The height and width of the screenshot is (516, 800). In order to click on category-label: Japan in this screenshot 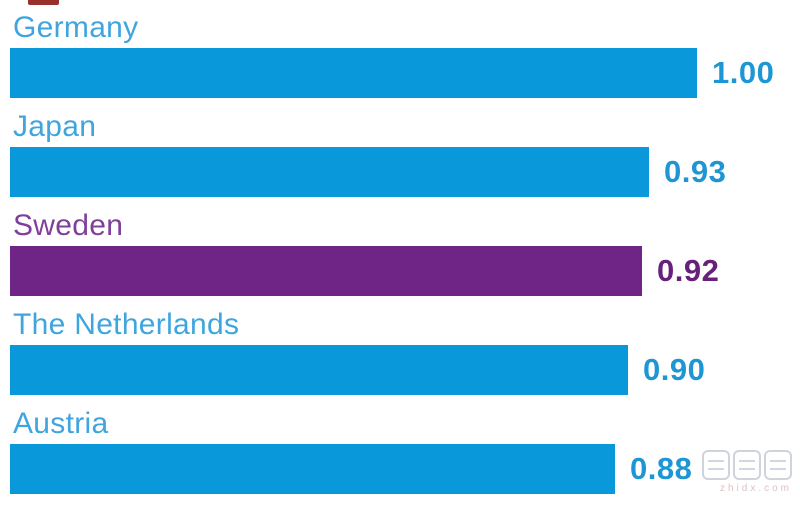, I will do `click(55, 126)`.